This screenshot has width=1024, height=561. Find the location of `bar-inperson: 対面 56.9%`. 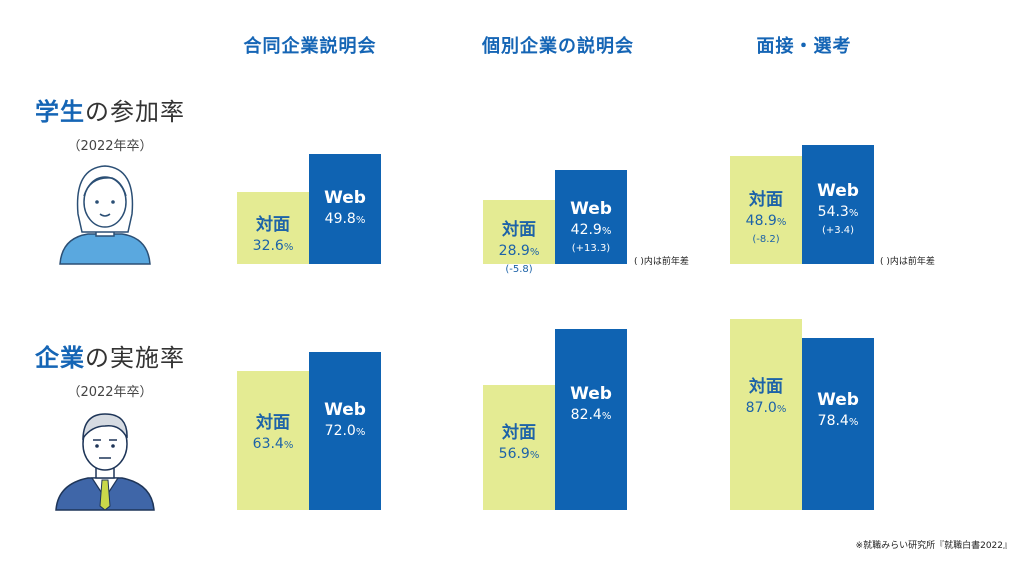

bar-inperson: 対面 56.9% is located at coordinates (519, 447).